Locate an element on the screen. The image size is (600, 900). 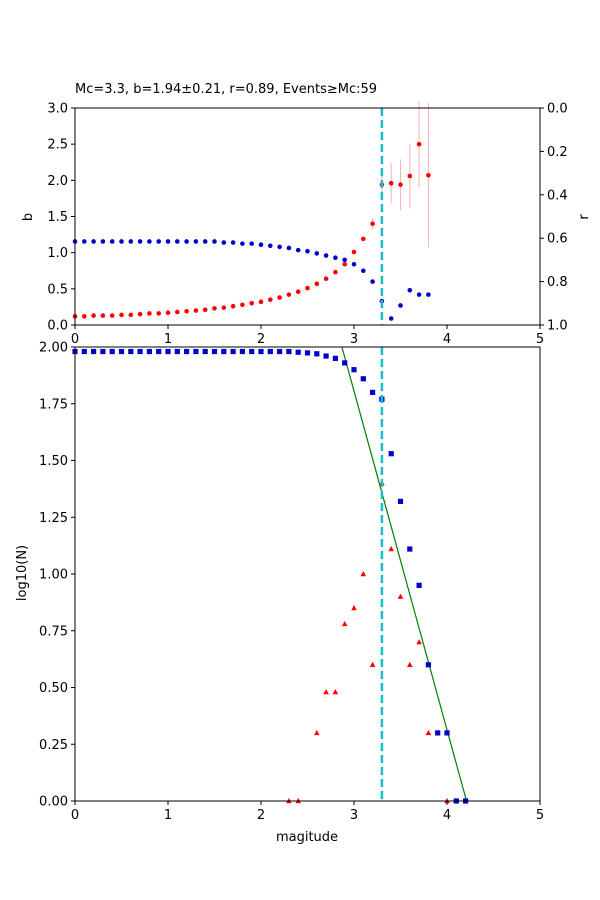
y-axis-label-b: b is located at coordinates (28, 217).